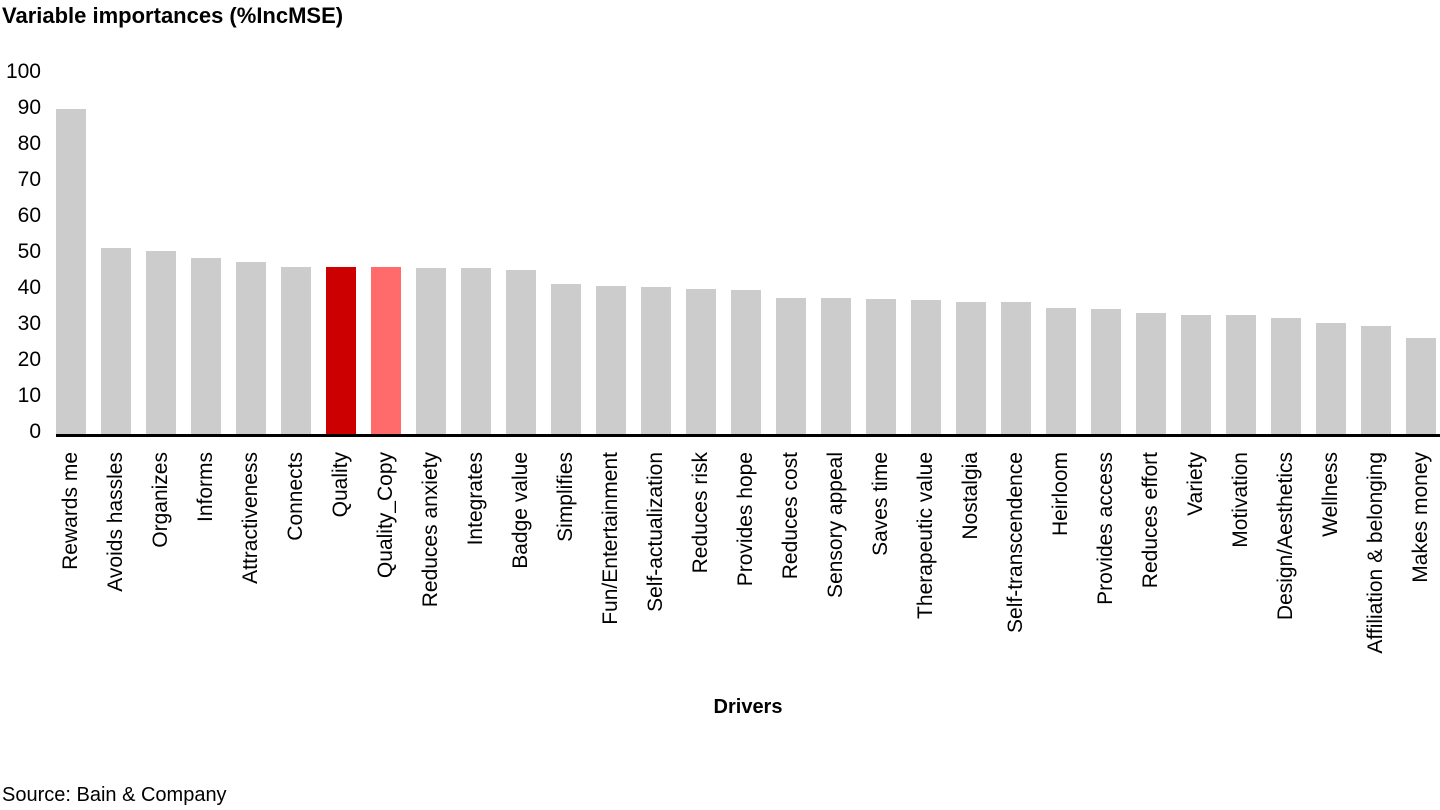 The height and width of the screenshot is (810, 1440). Describe the element at coordinates (521, 352) in the screenshot. I see `bar-badge-value` at that location.